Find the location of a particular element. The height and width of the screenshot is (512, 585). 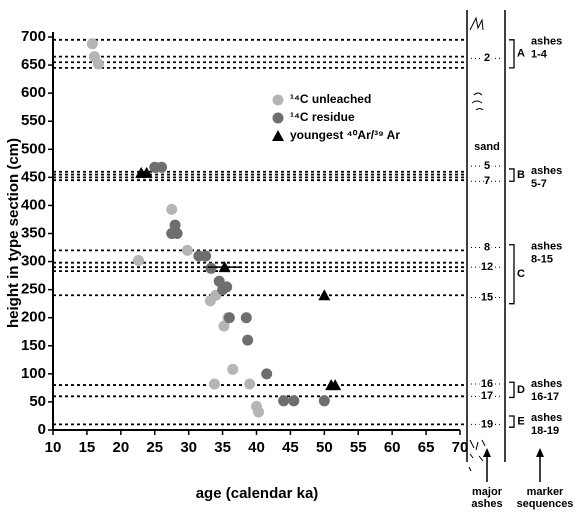

y-tick-label: 700 is located at coordinates (33, 36).